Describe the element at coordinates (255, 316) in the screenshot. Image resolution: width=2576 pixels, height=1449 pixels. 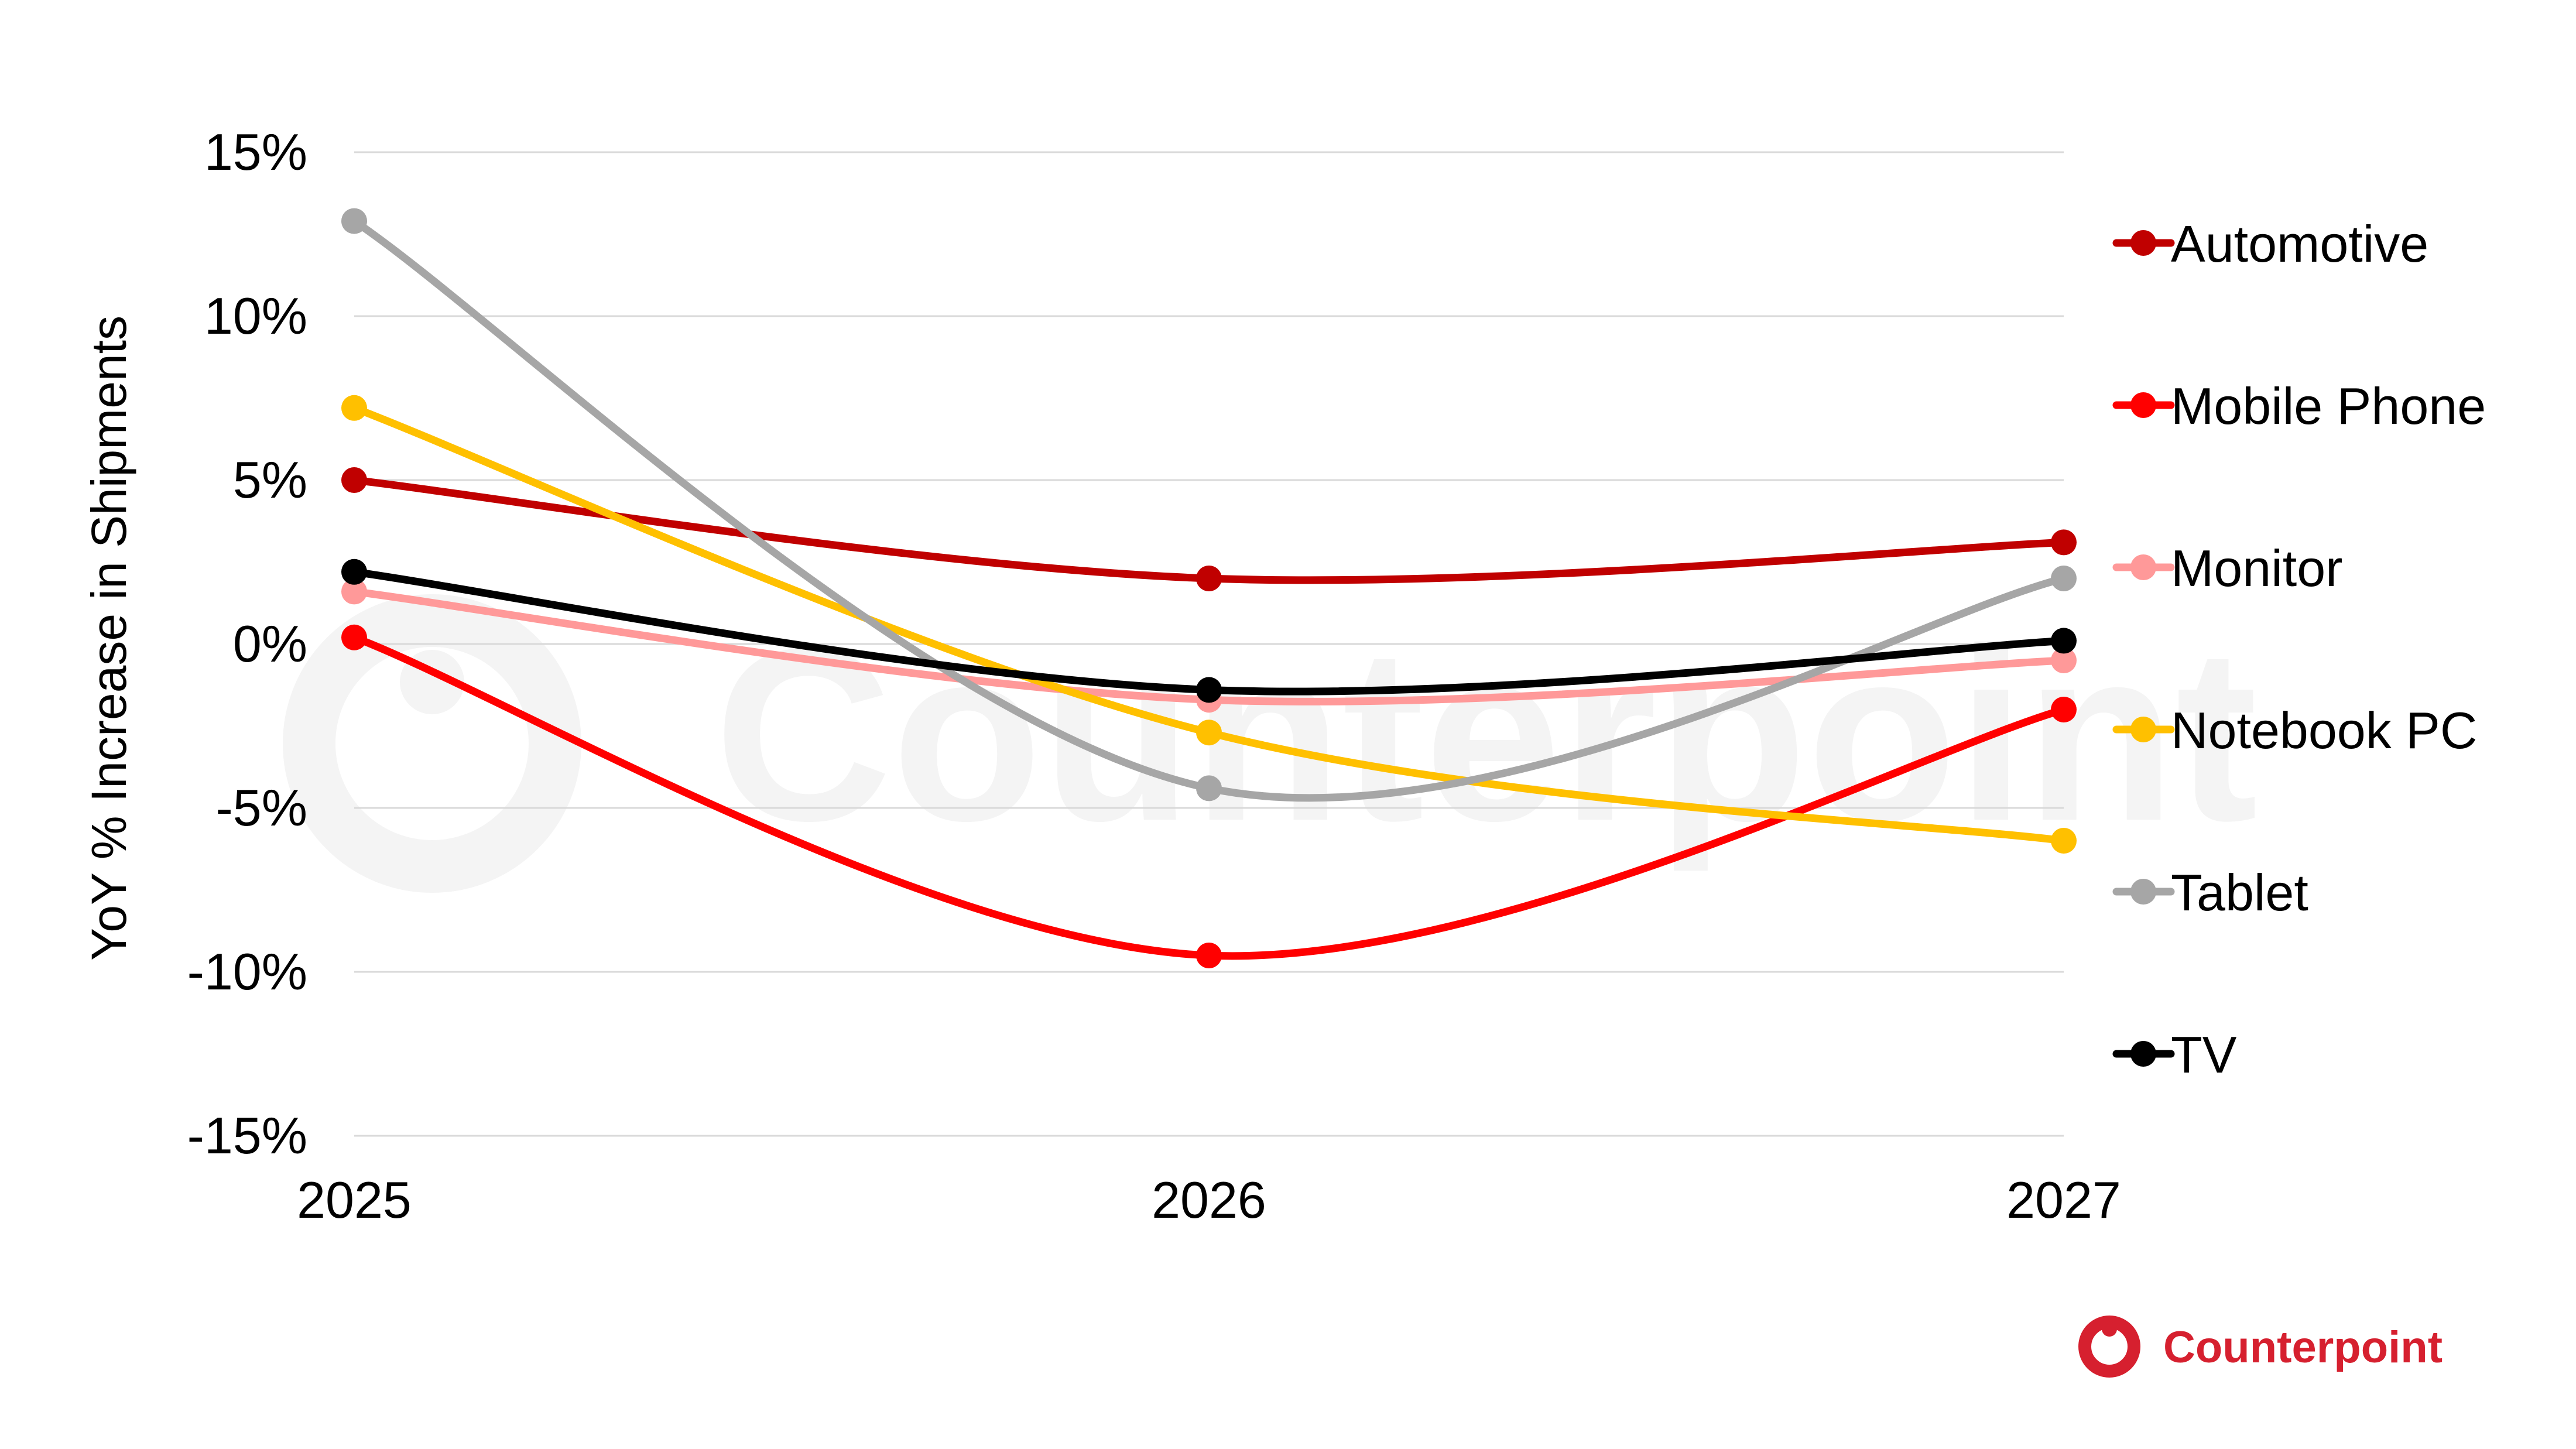
I see `y-tick-label: 10%` at that location.